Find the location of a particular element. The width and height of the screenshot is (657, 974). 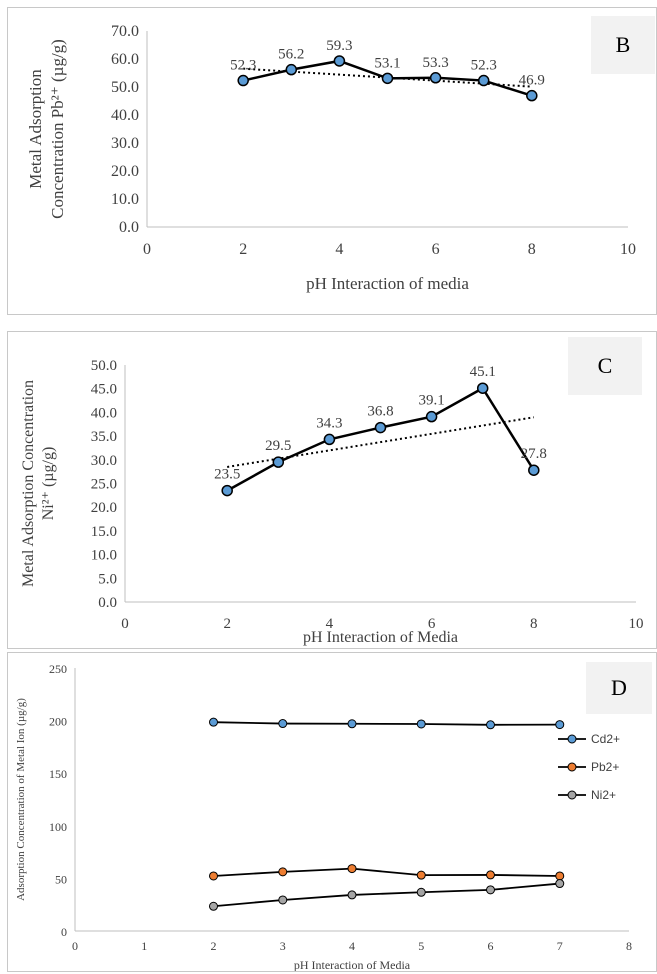

chart-c-data-label: 27.8 is located at coordinates (534, 454).